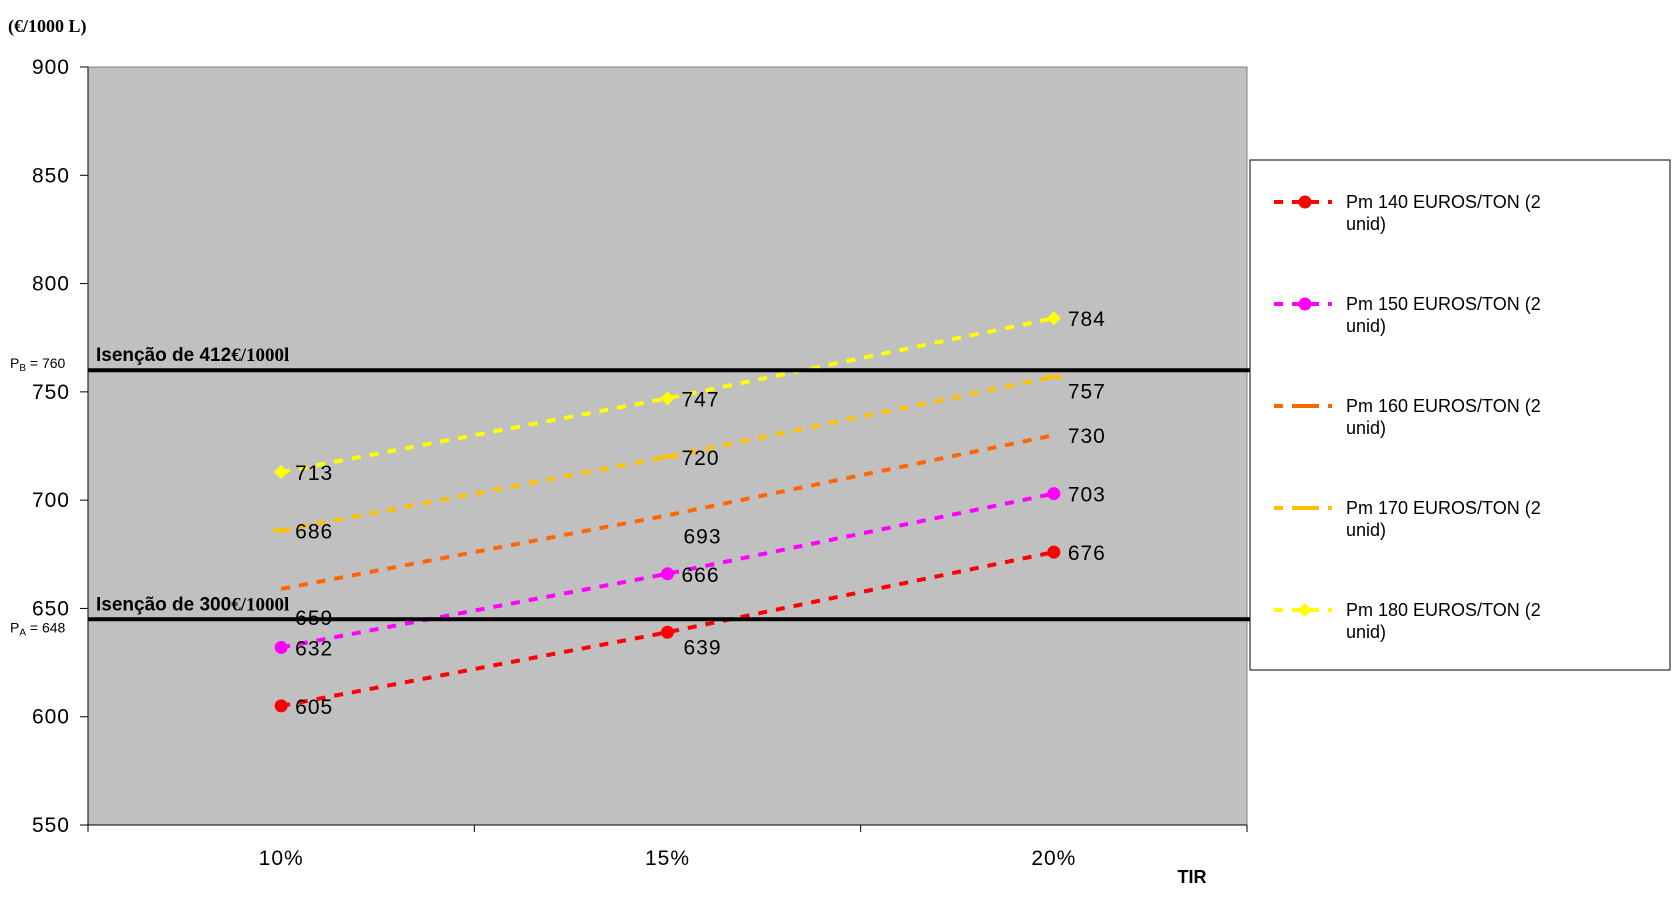 The width and height of the screenshot is (1674, 923). What do you see at coordinates (51, 500) in the screenshot?
I see `y-tick-label: 700` at bounding box center [51, 500].